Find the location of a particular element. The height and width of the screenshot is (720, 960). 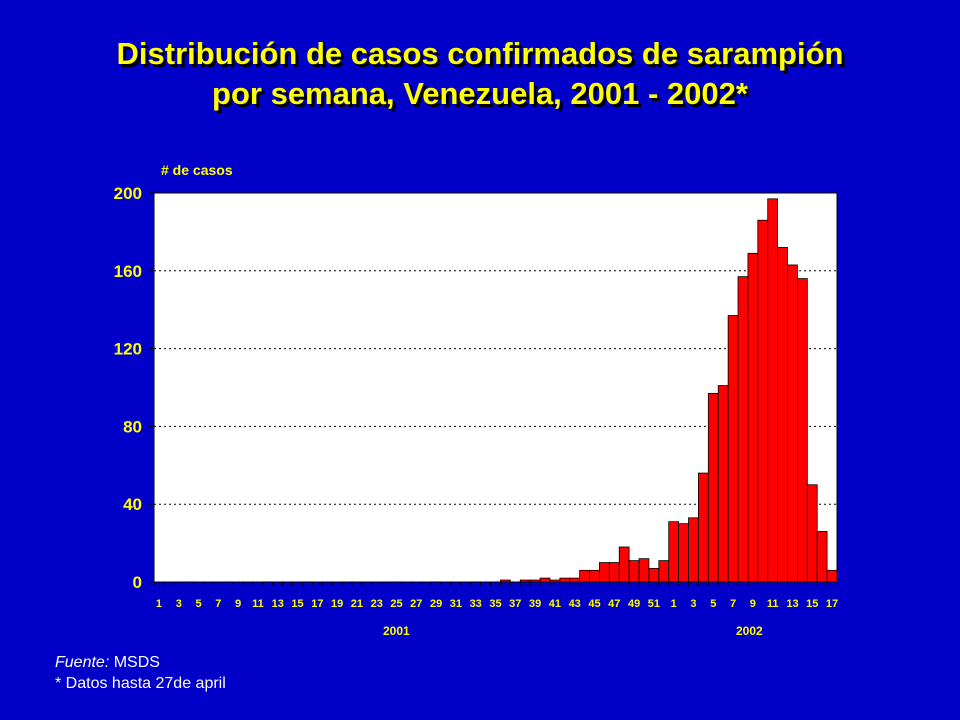

x-tick-label: 43 is located at coordinates (575, 604).